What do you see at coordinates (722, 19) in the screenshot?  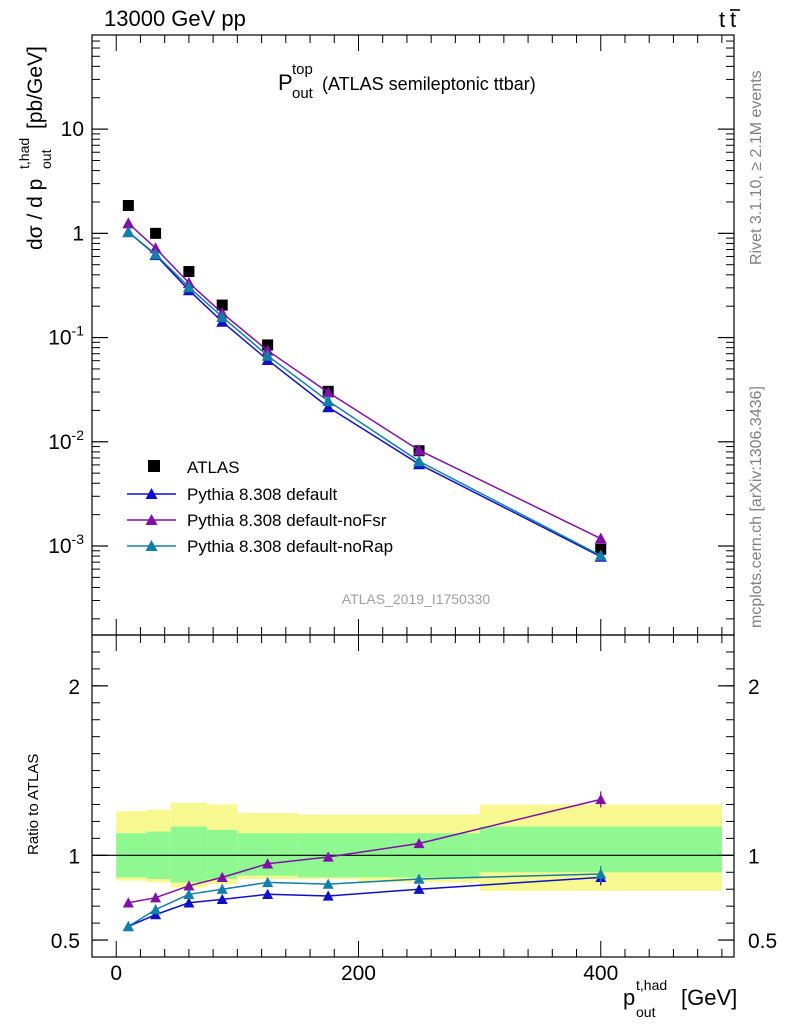 I see `process-top: t` at bounding box center [722, 19].